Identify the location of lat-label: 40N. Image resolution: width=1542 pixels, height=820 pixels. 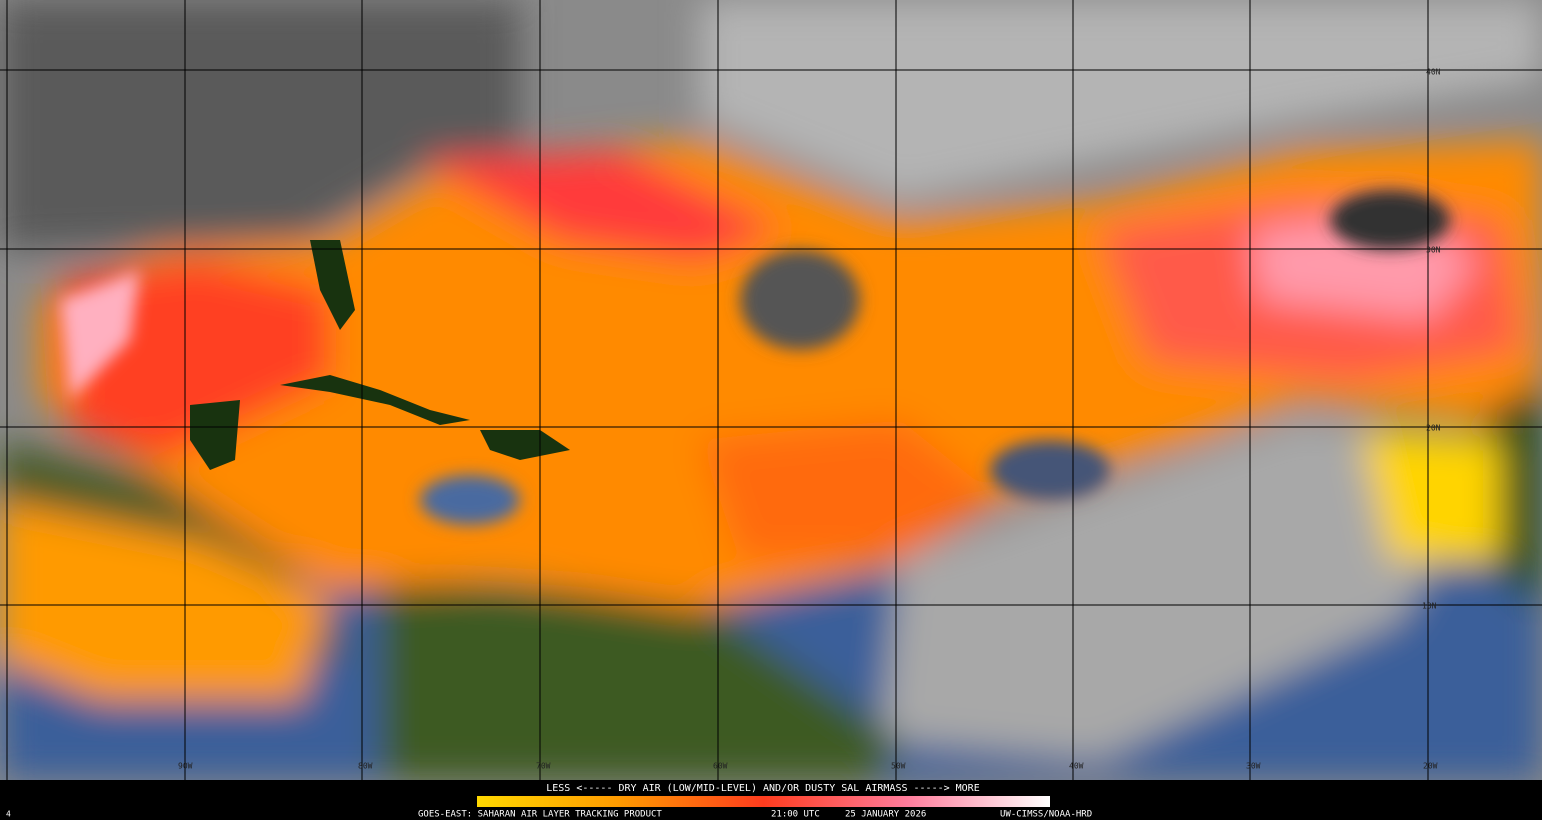
(1433, 72).